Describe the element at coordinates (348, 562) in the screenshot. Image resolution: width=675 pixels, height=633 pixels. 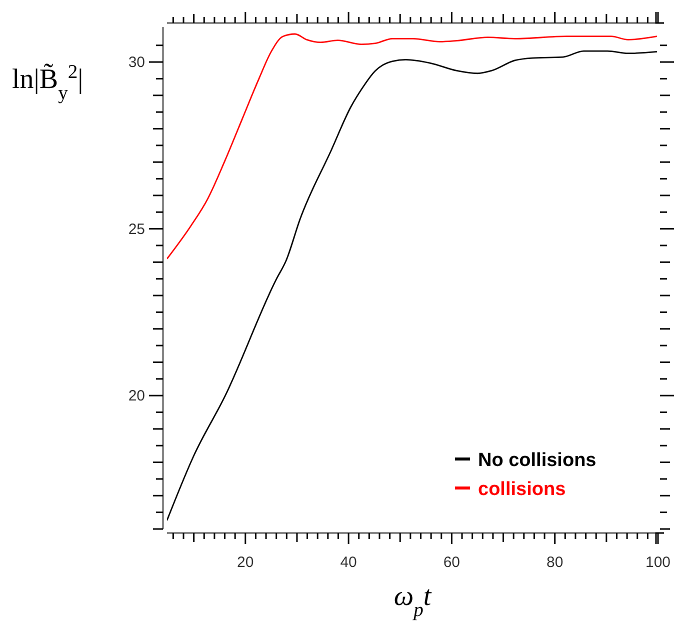
I see `x-tick-label: 40` at that location.